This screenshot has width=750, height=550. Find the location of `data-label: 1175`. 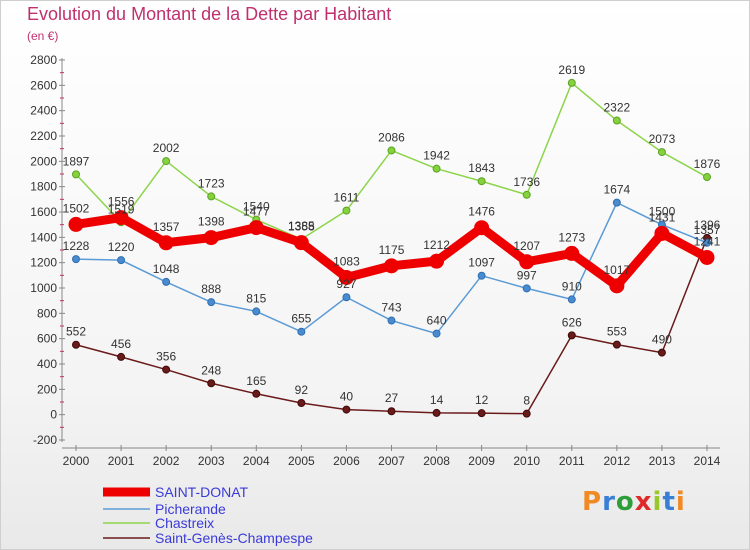

data-label: 1175 is located at coordinates (392, 250).